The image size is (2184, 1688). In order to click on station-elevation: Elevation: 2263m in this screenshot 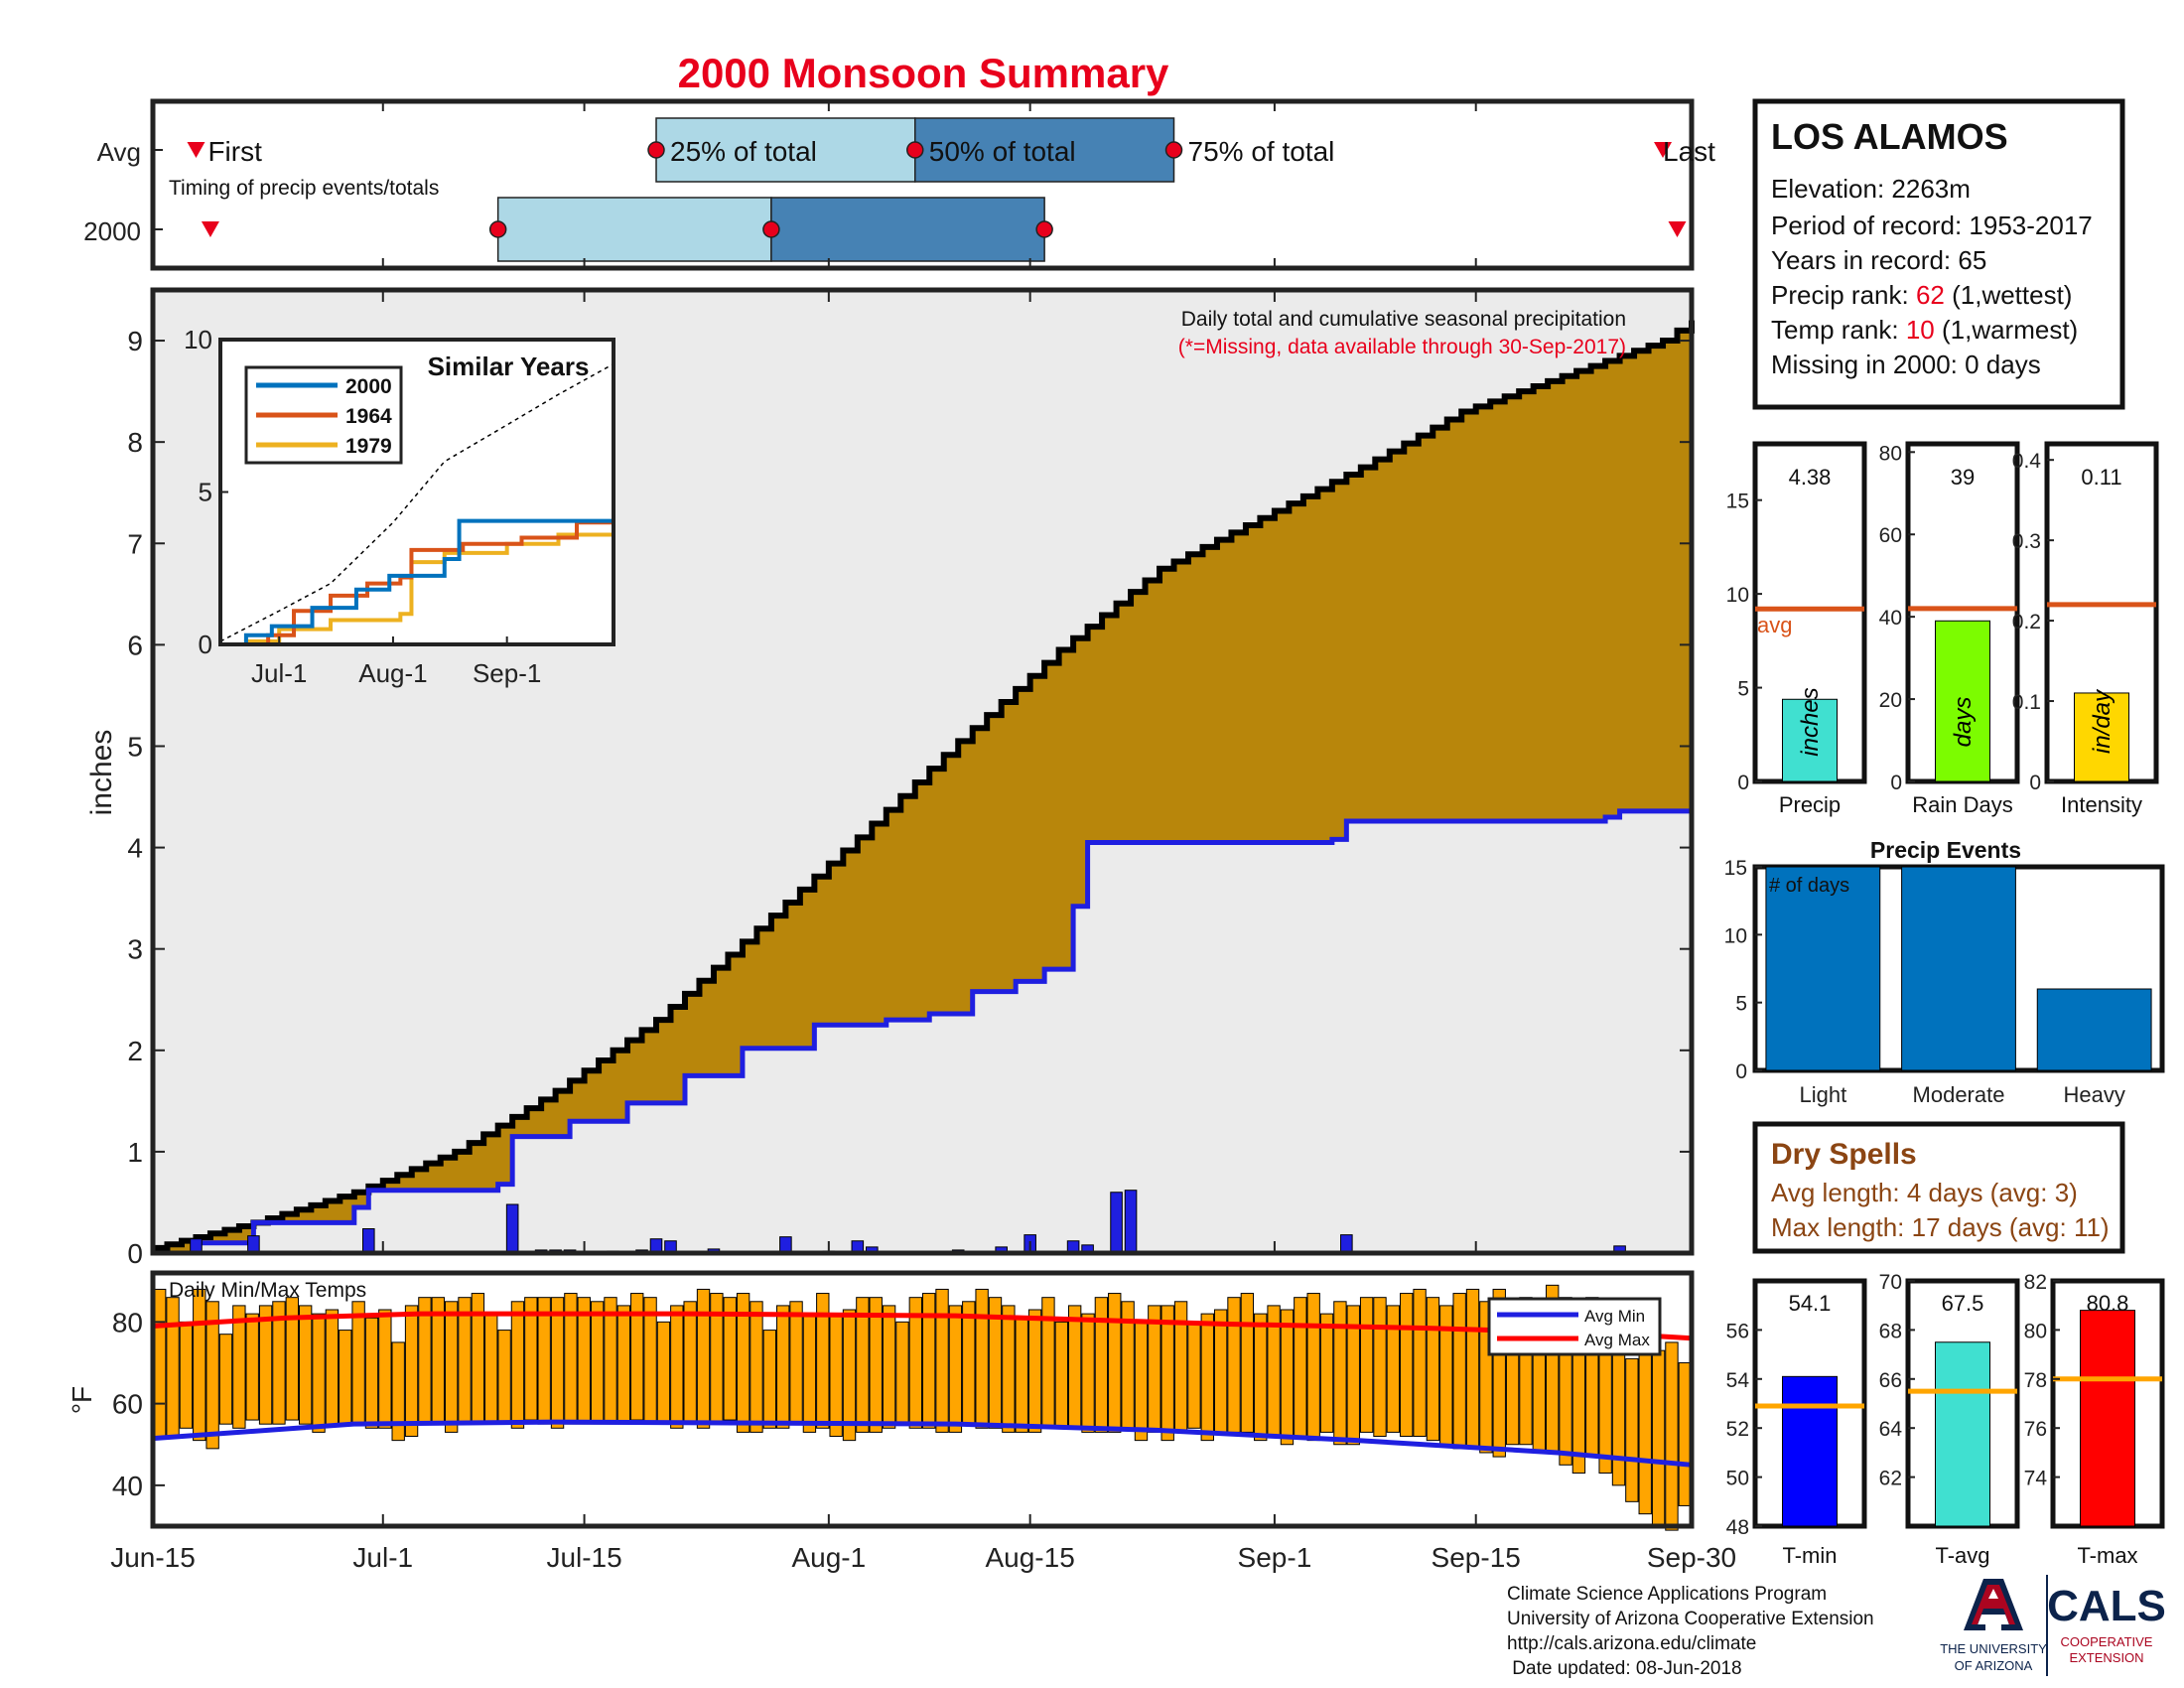, I will do `click(1871, 189)`.